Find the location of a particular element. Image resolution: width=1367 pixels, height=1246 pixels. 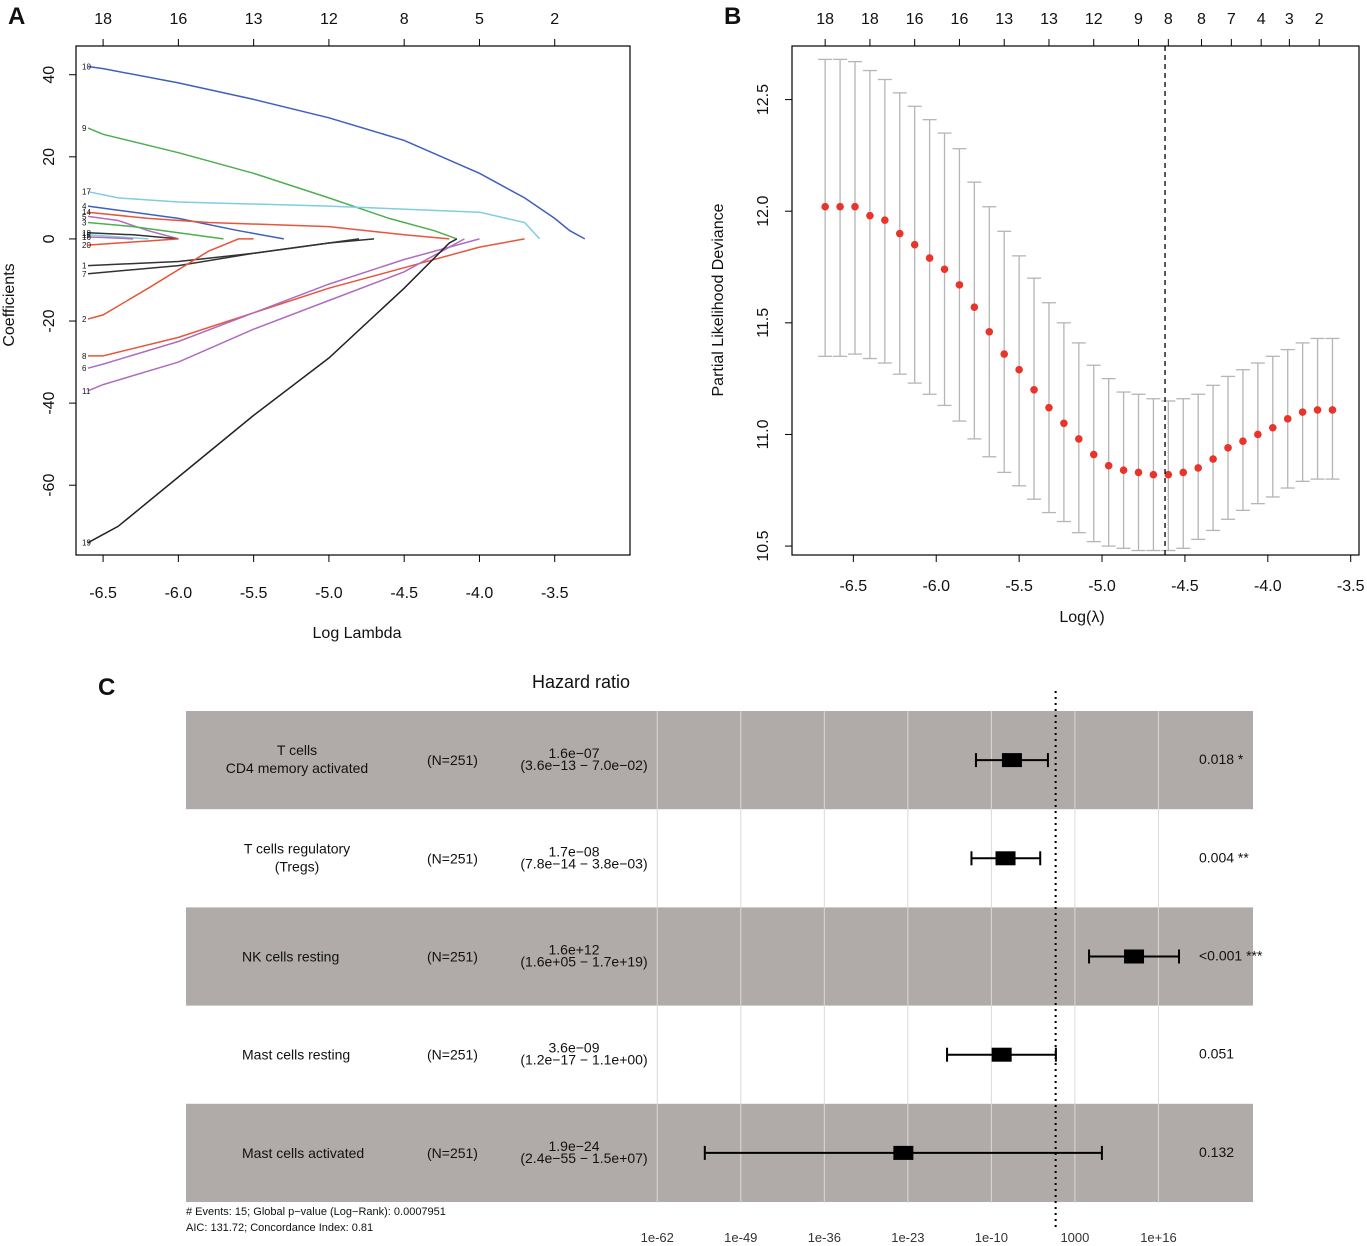

panel-c-row-pvalue: 0.018 * is located at coordinates (1221, 759).